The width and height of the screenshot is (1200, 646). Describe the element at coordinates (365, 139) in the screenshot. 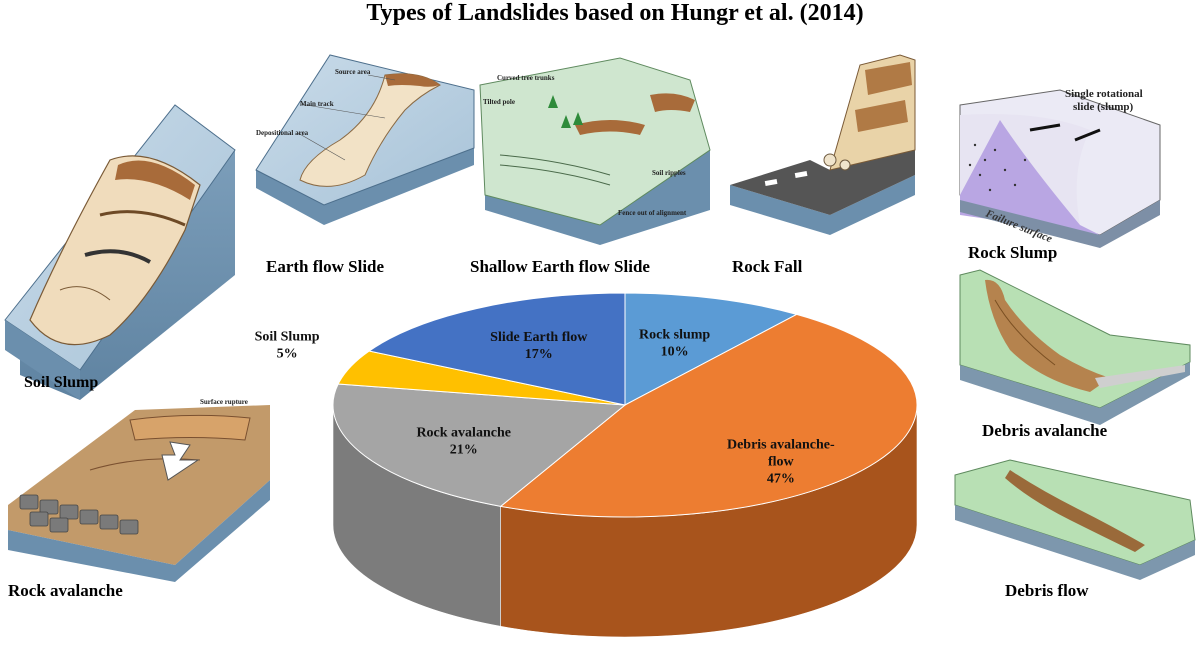

I see `earth-flow-slide-illustration` at that location.